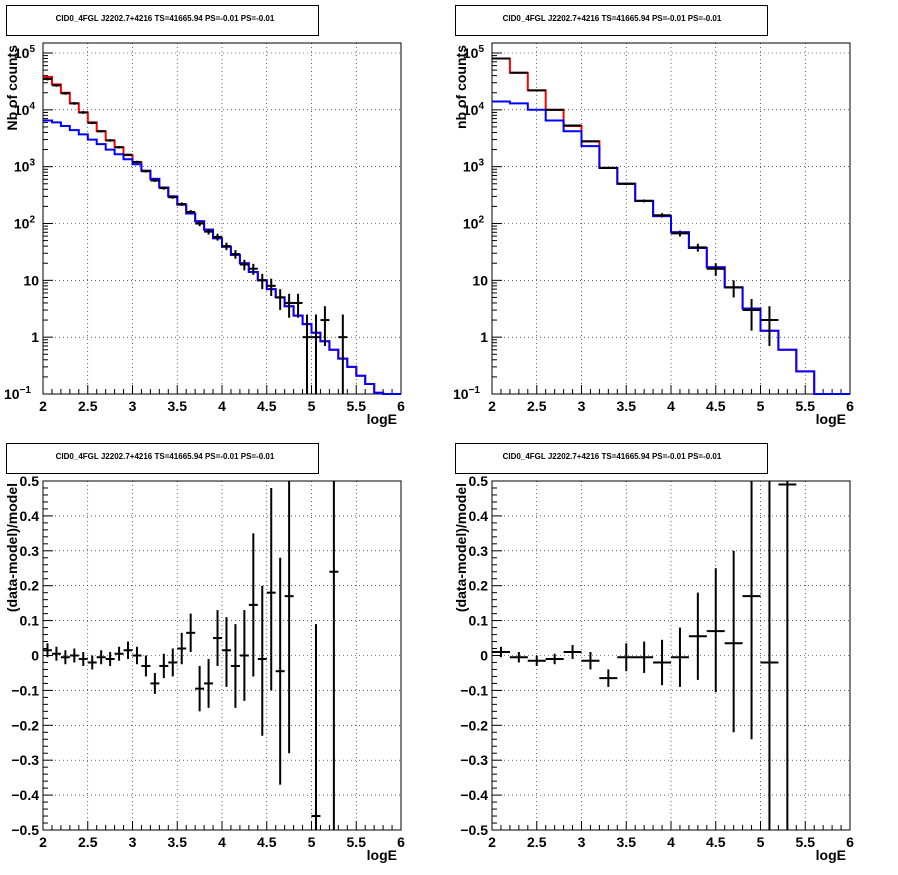 The height and width of the screenshot is (875, 898). Describe the element at coordinates (30, 551) in the screenshot. I see `y-tick-label: 0.3` at that location.